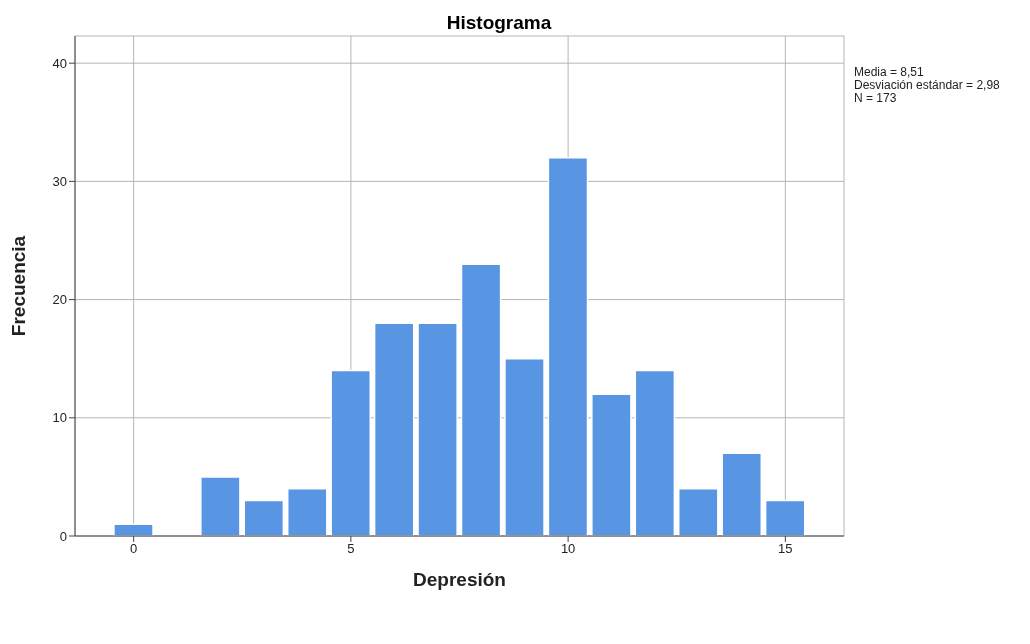 The width and height of the screenshot is (1030, 644). I want to click on text: N = 173, so click(876, 98).